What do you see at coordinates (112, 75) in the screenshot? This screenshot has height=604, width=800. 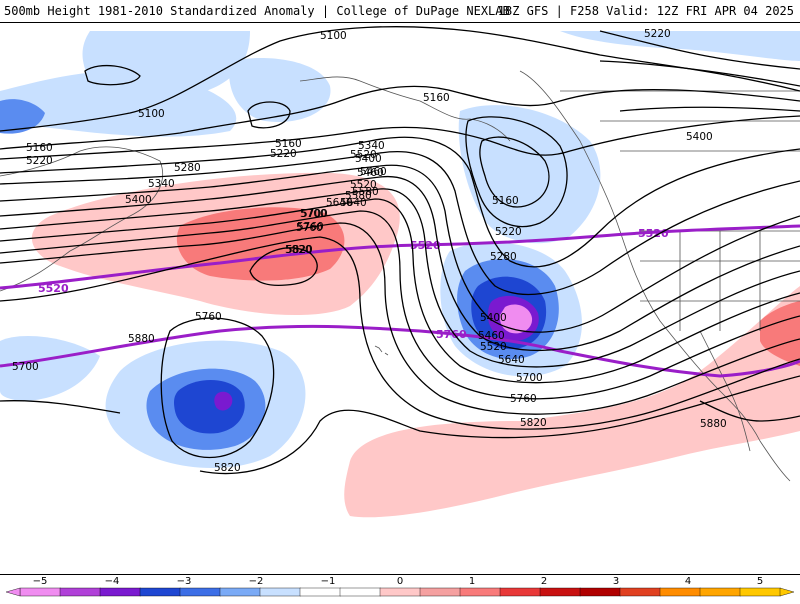 I see `contour-low-hi` at bounding box center [112, 75].